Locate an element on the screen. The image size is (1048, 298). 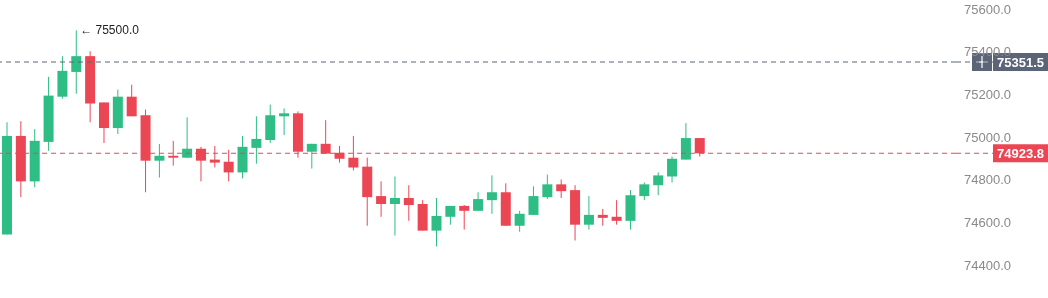
y-tick-label: 74800.0 is located at coordinates (987, 180).